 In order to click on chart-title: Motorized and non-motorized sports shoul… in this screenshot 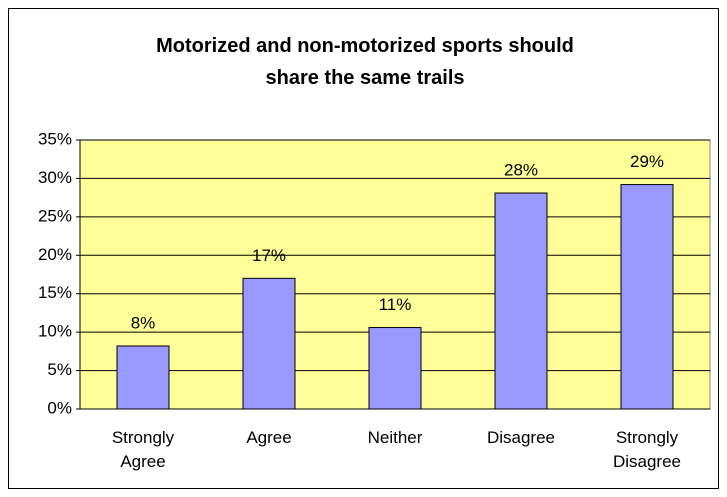, I will do `click(365, 62)`.